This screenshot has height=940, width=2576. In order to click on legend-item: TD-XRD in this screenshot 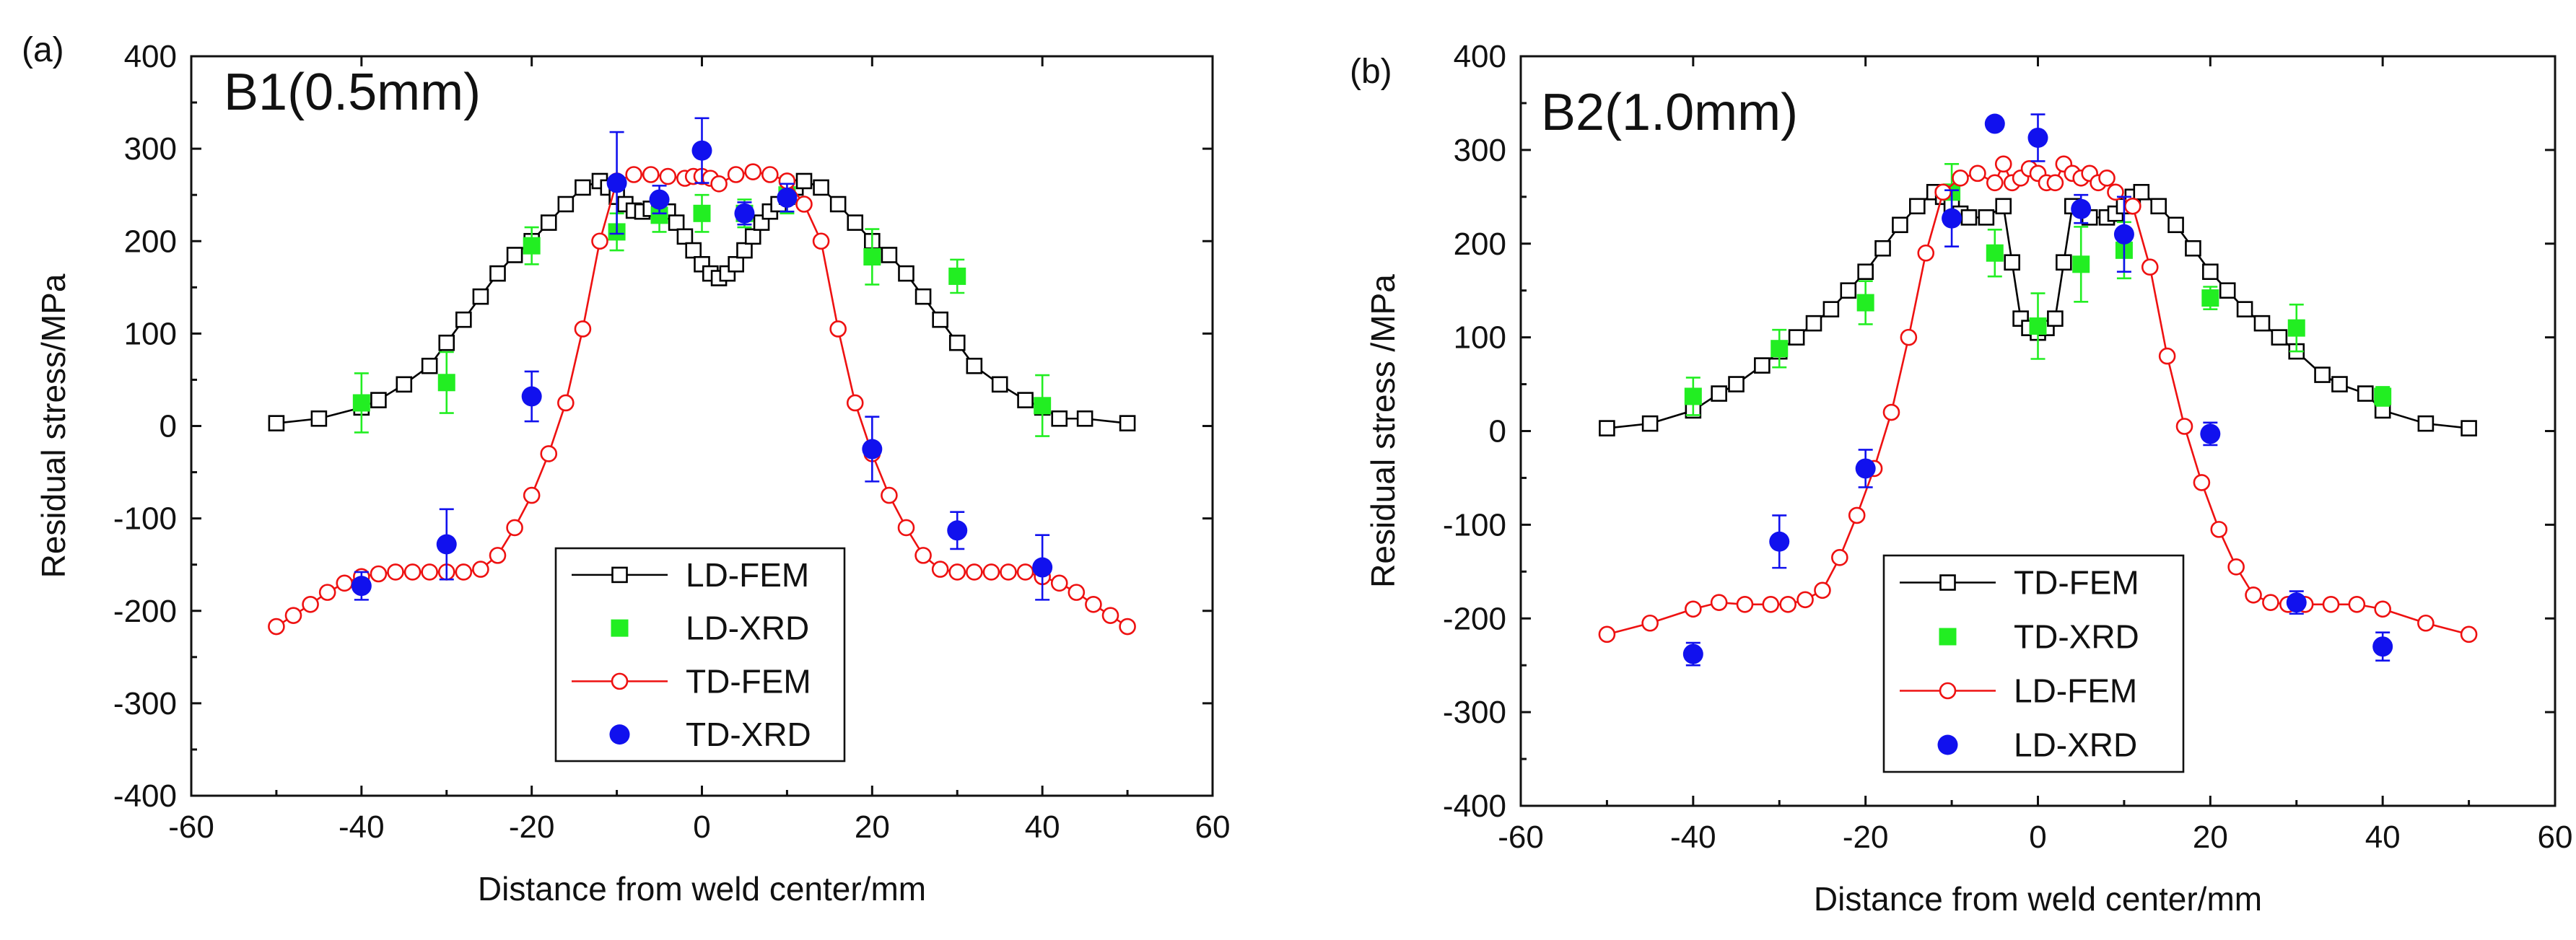, I will do `click(710, 734)`.